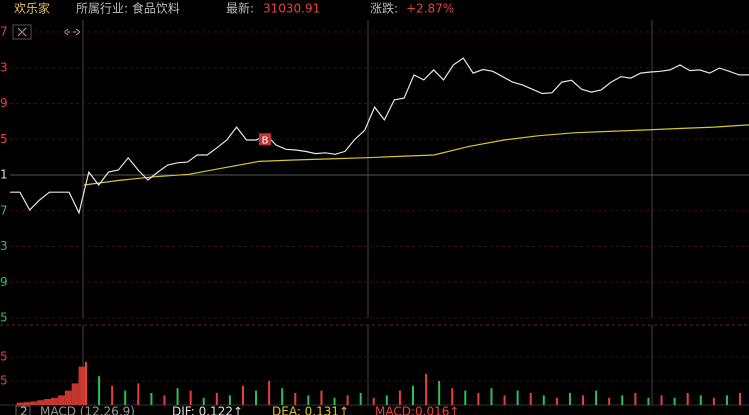 The image size is (749, 415). Describe the element at coordinates (128, 8) in the screenshot. I see `industry: 所属行业: 食品饮料` at that location.